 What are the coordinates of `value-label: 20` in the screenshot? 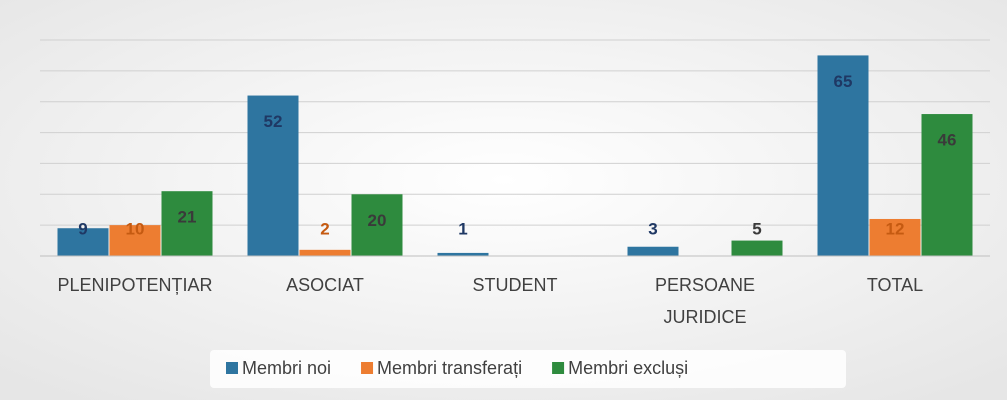 It's located at (377, 220).